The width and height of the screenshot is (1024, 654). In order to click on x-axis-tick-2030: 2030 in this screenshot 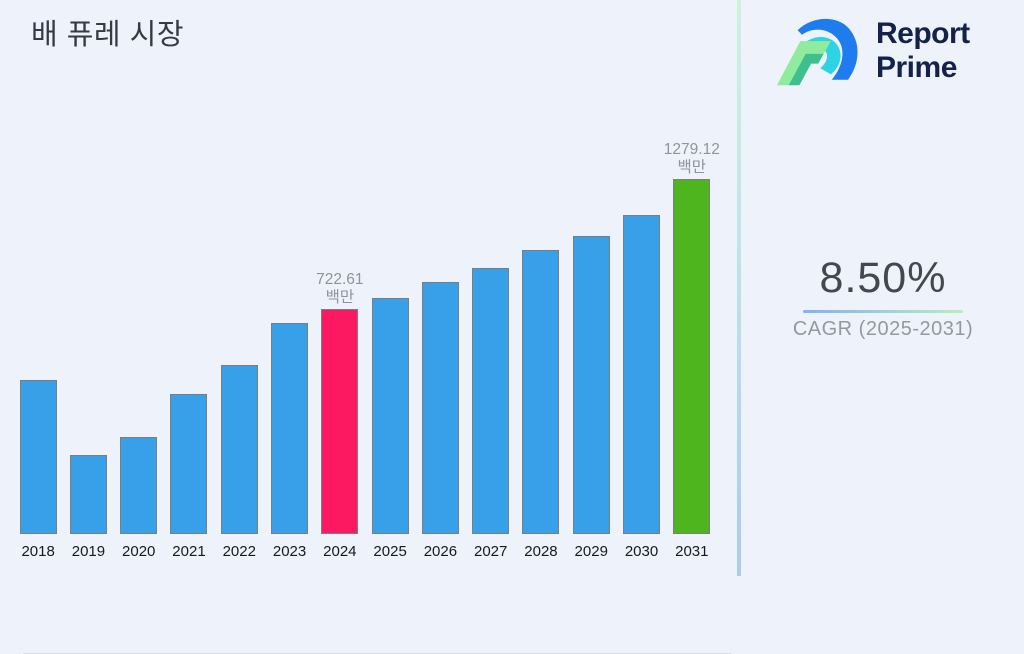, I will do `click(641, 551)`.